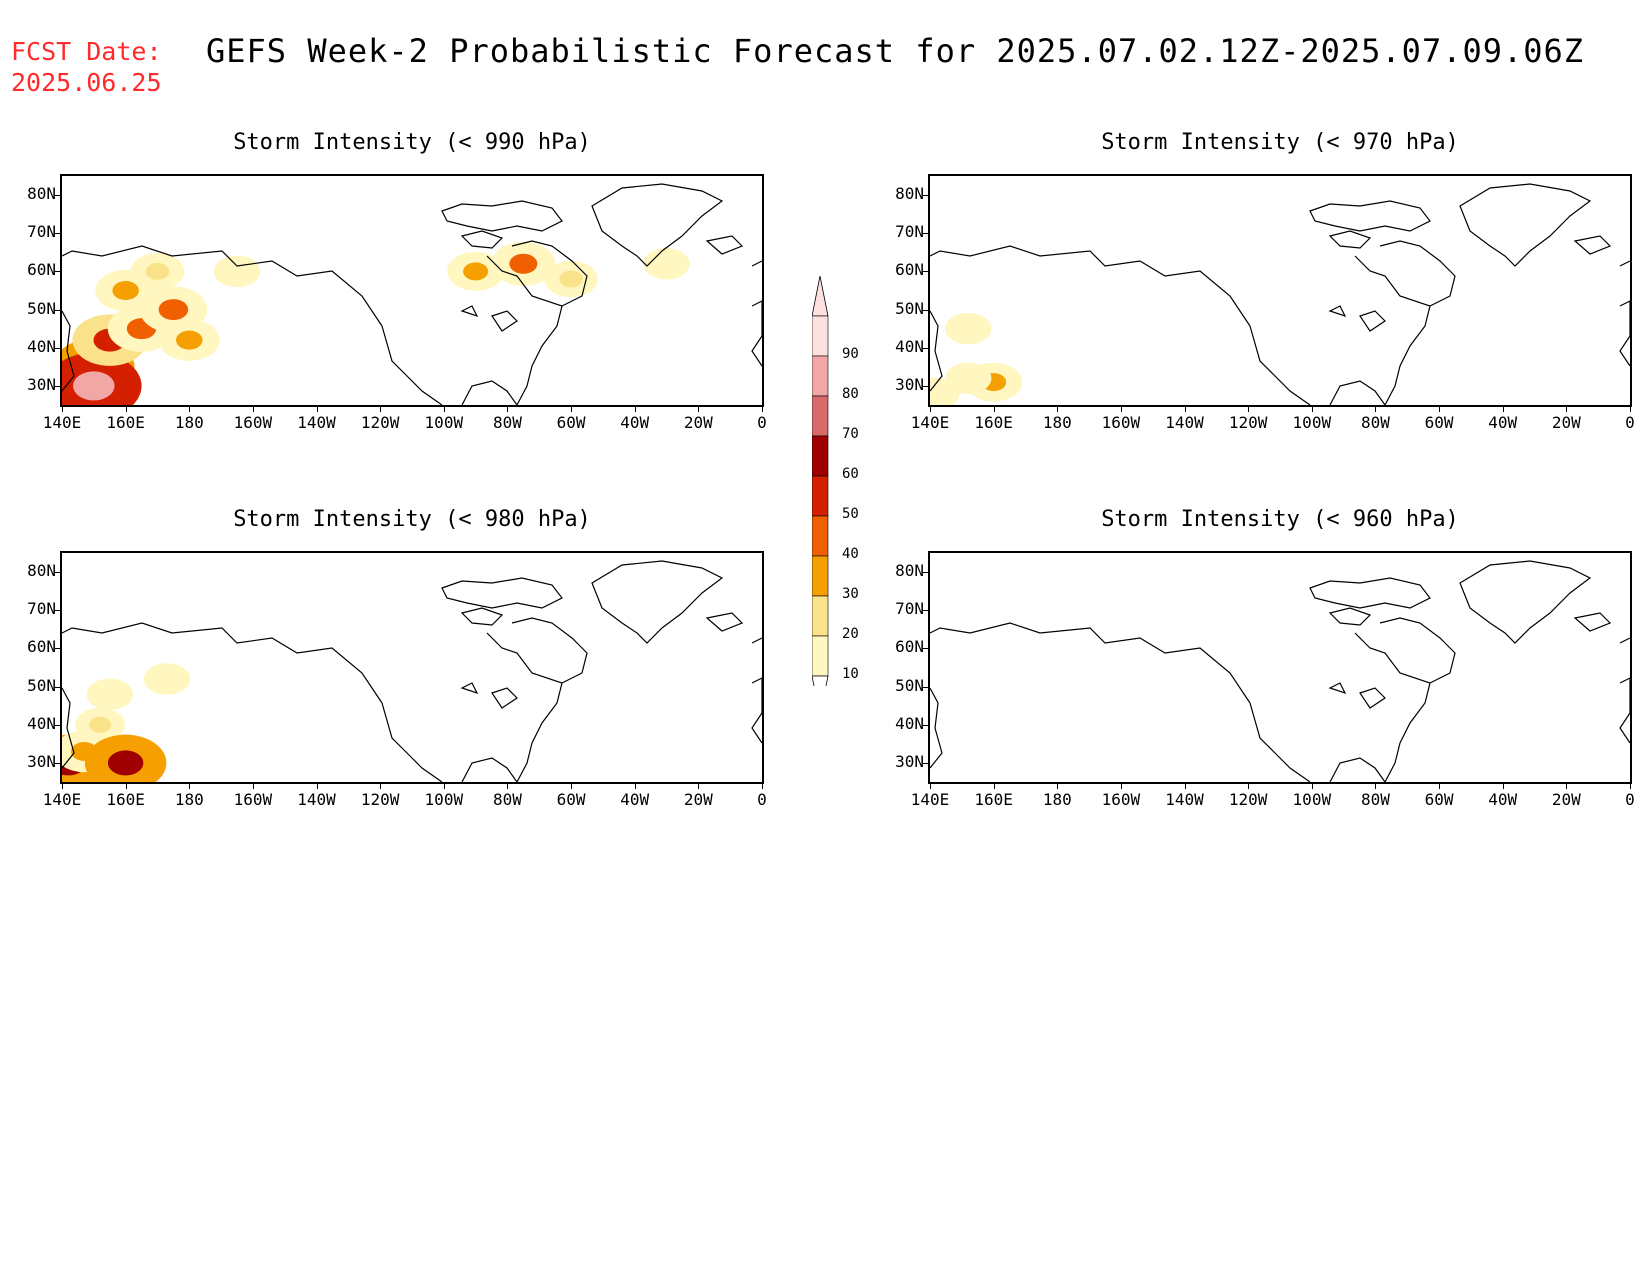 Image resolution: width=1650 pixels, height=1275 pixels. Describe the element at coordinates (820, 696) in the screenshot. I see `colorbar-bottom-arrow` at that location.